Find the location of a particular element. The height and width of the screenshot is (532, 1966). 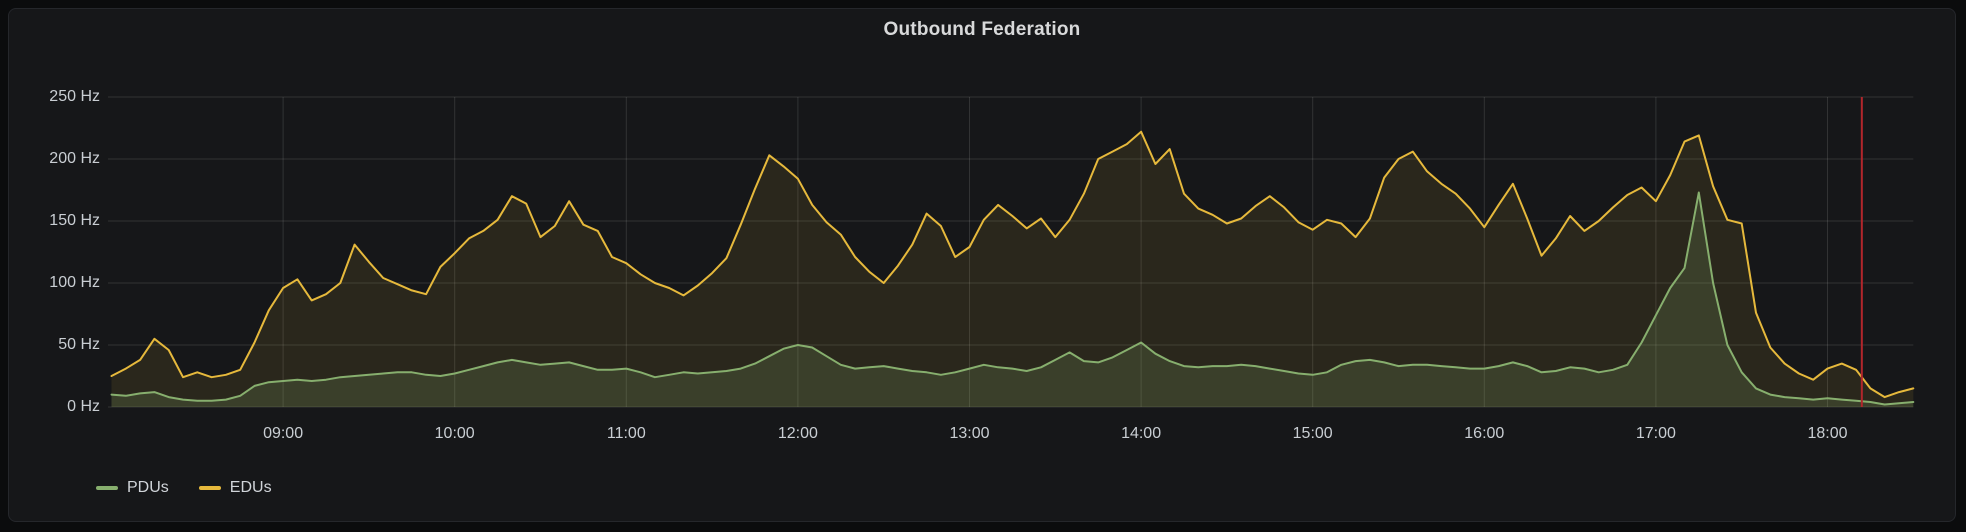

x-tick-label: 18:00 is located at coordinates (1827, 433).